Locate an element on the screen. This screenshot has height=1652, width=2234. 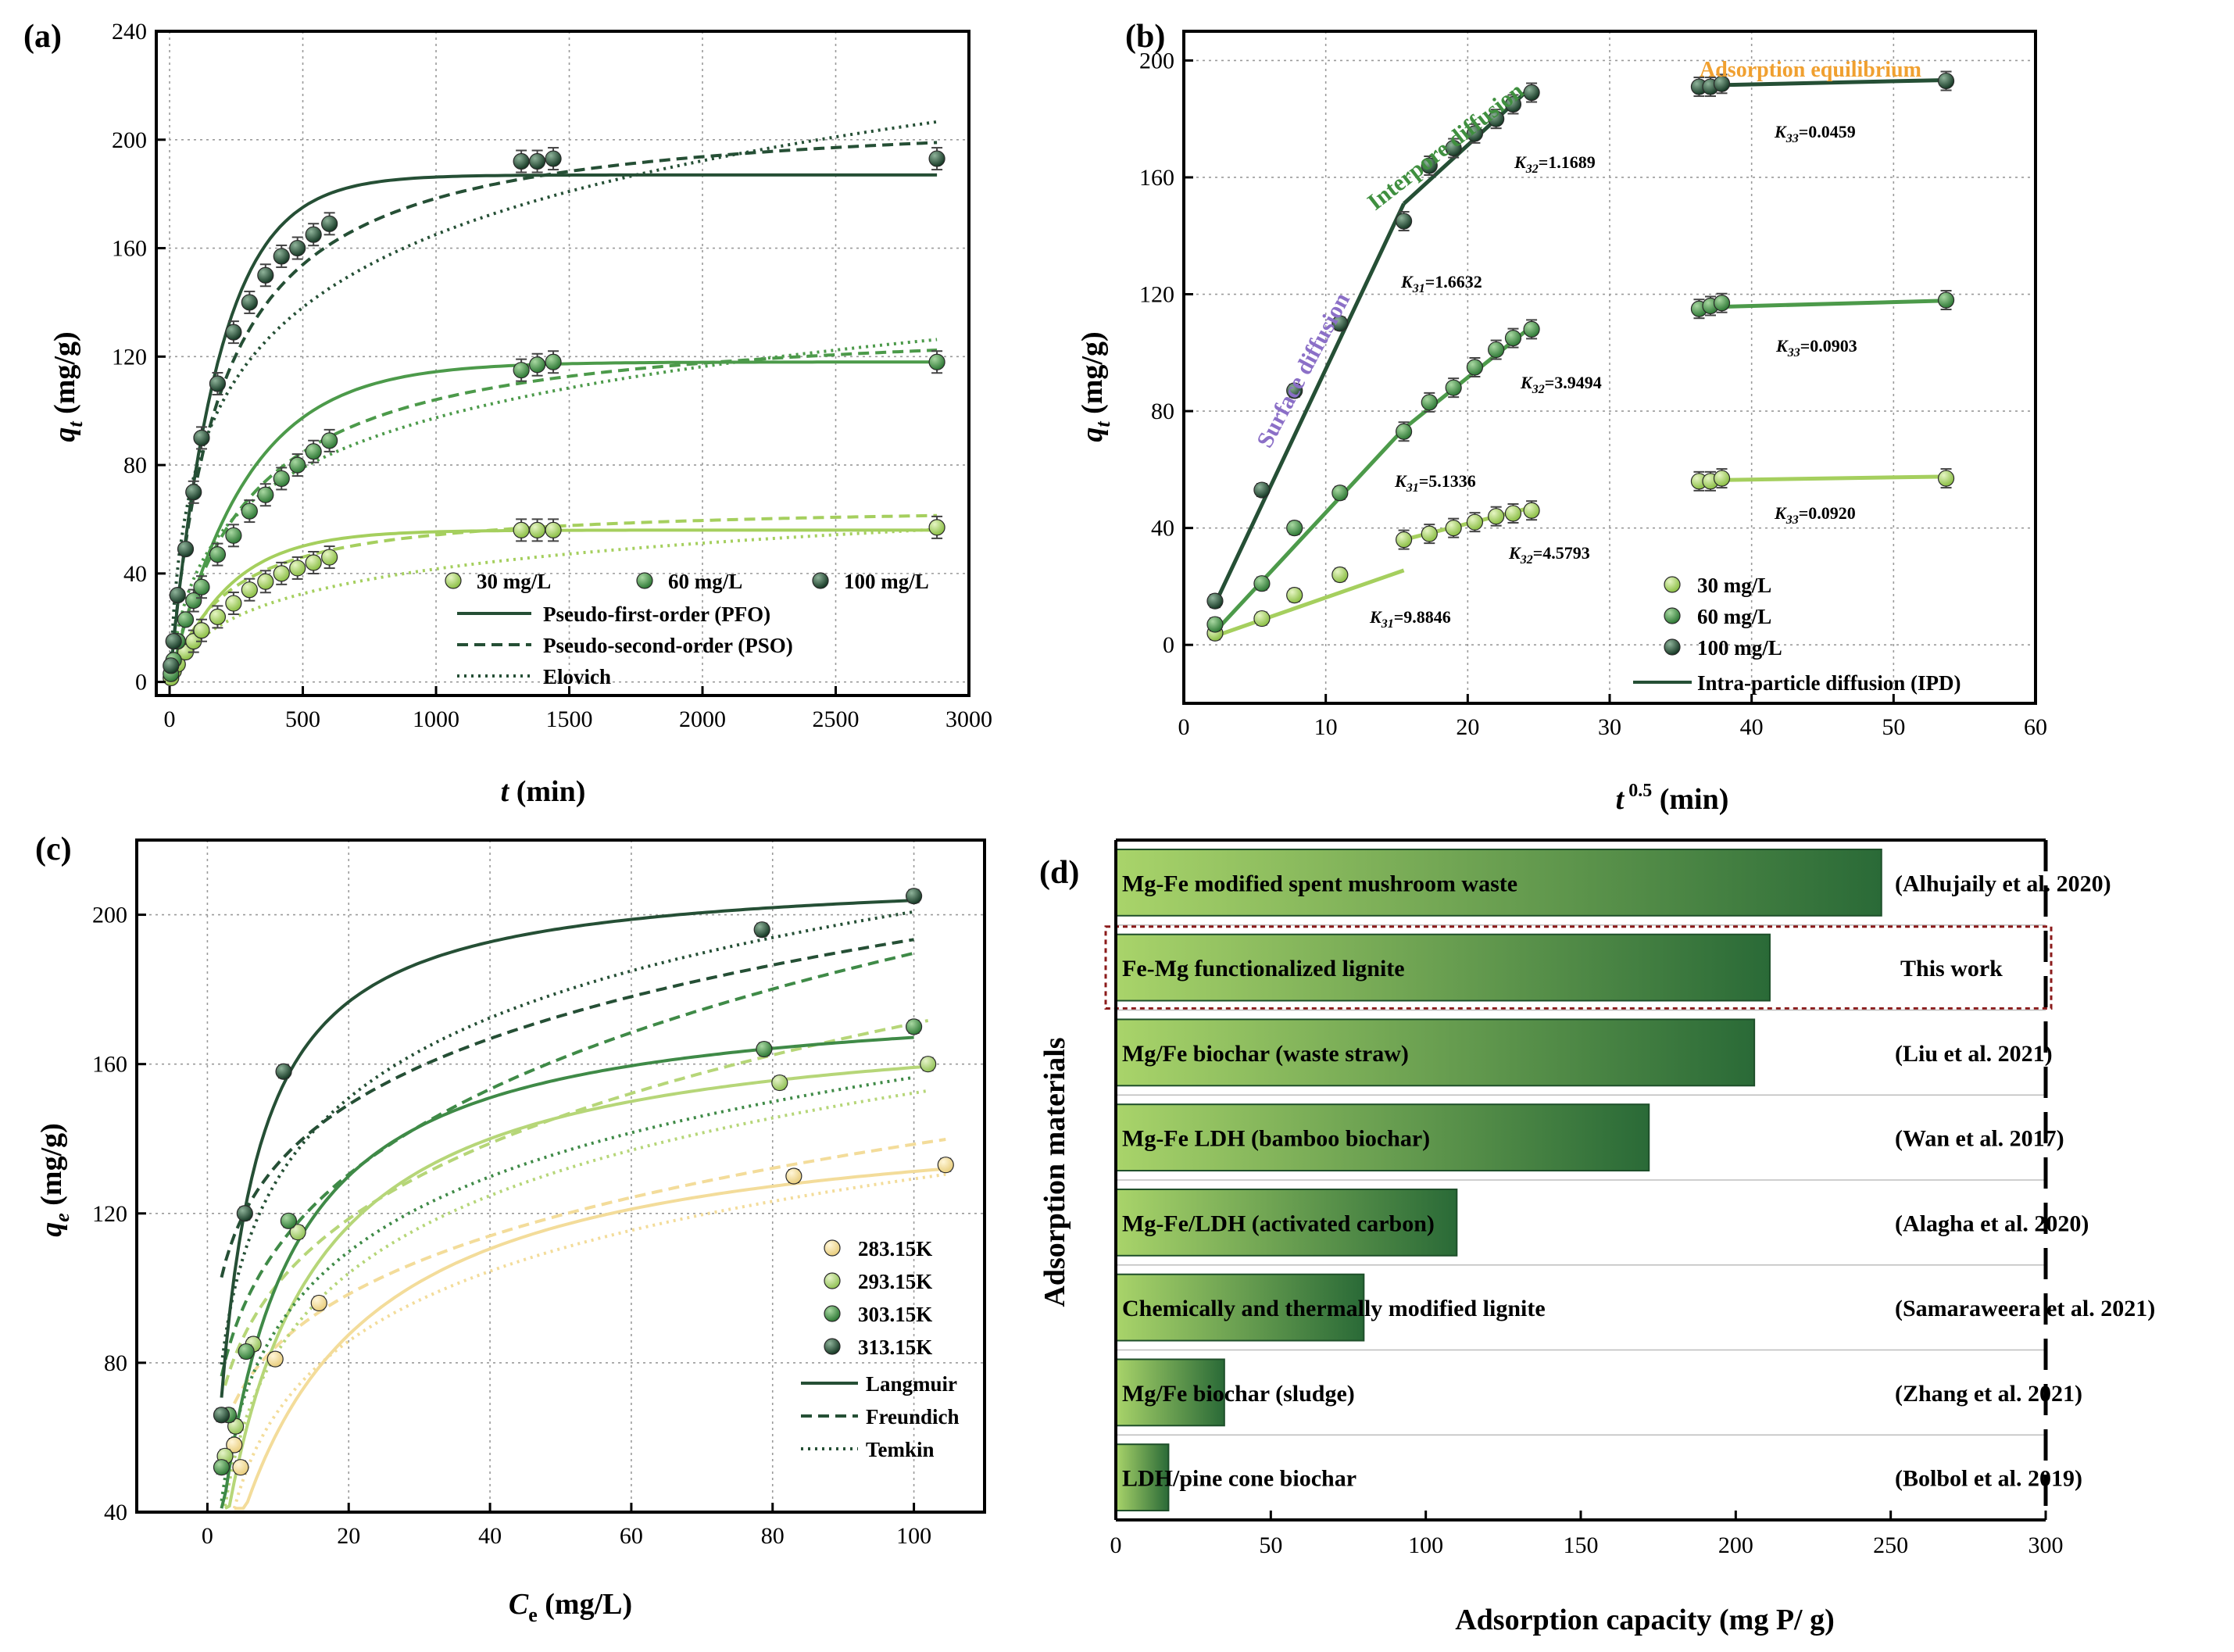
elovich-curve-100mgL is located at coordinates (553, 401).